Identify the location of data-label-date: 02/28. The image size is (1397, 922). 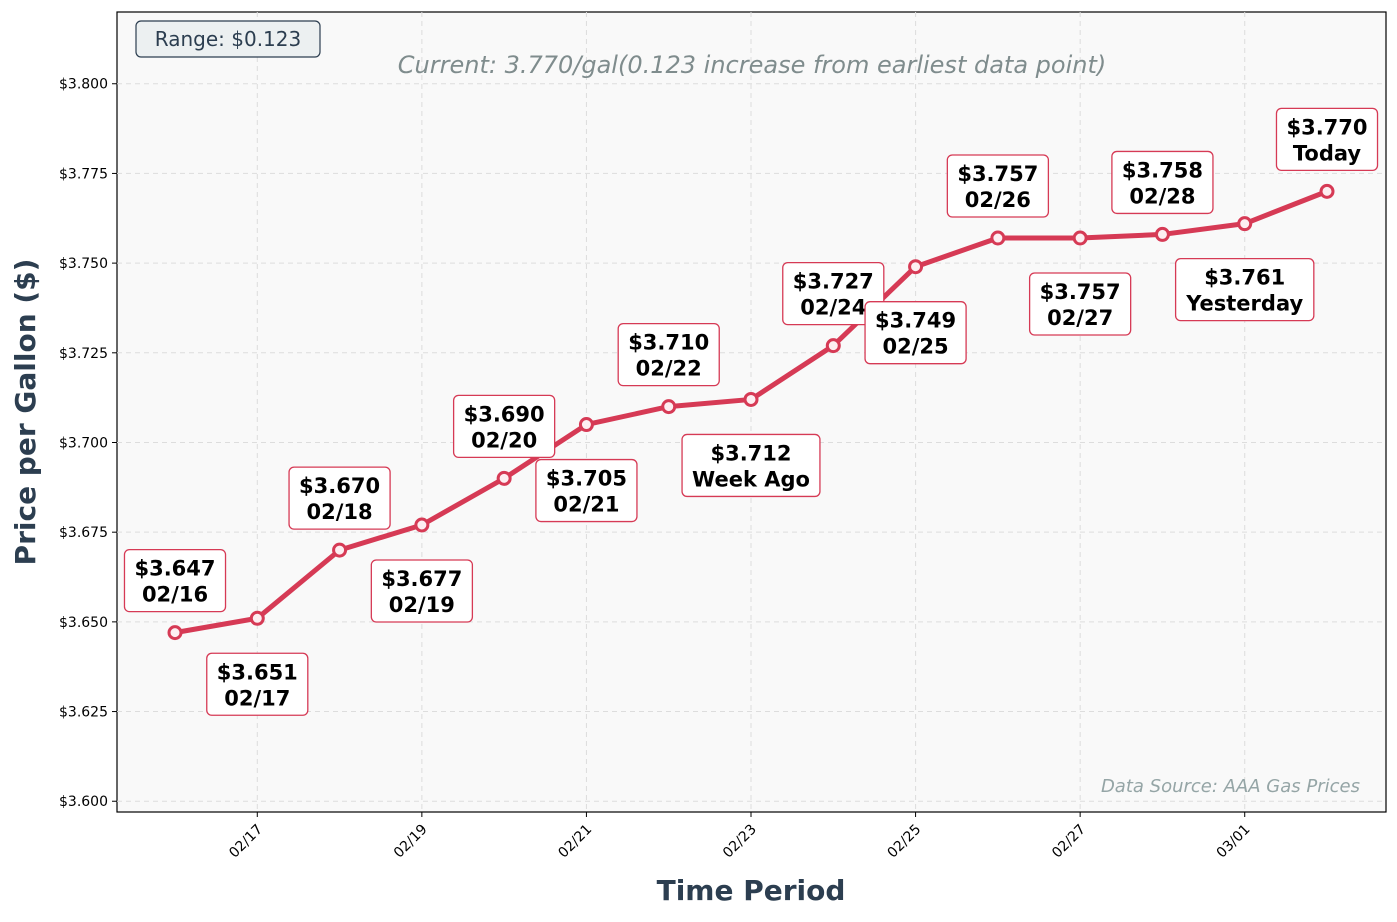
(1162, 196).